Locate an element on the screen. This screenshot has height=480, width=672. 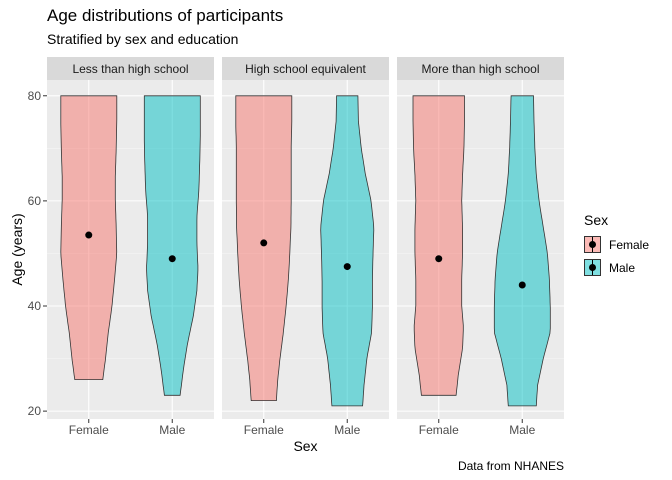
violin-high-school-equivalent-male is located at coordinates (347, 251).